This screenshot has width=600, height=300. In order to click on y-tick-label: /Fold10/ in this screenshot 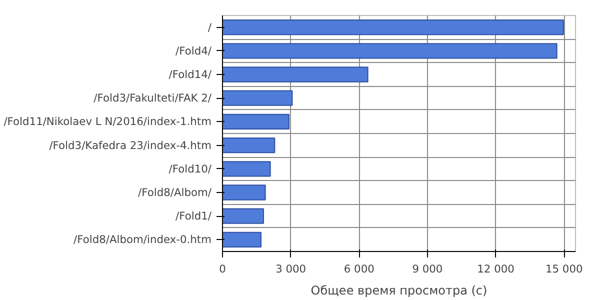, I will do `click(190, 169)`.